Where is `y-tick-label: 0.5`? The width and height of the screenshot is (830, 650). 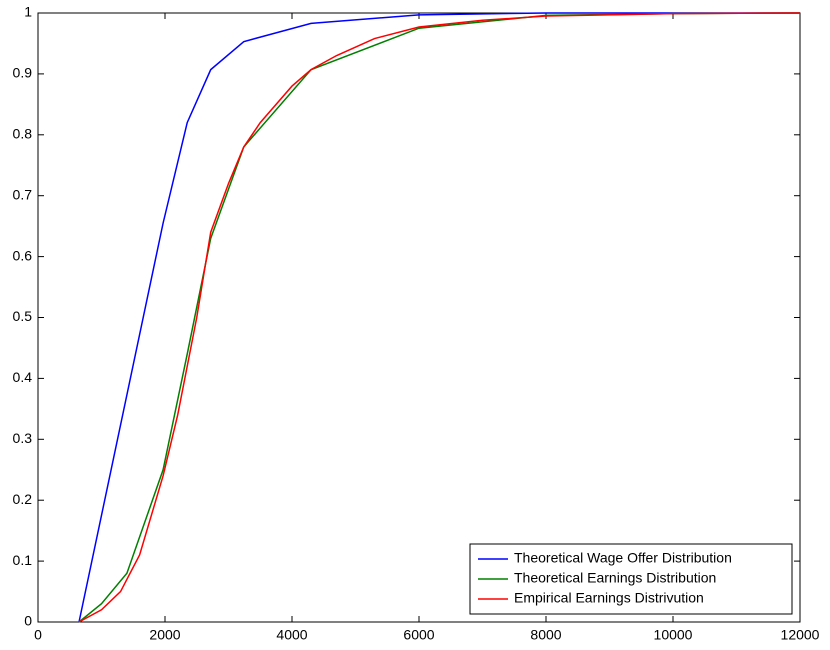 y-tick-label: 0.5 is located at coordinates (23, 316).